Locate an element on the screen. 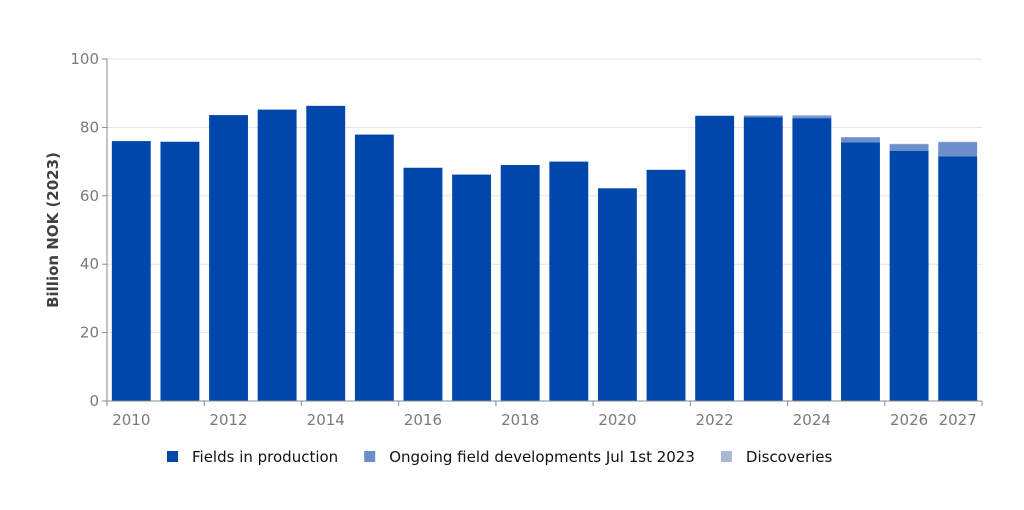  y-axis-title: Billion NOK (2023) is located at coordinates (53, 230).